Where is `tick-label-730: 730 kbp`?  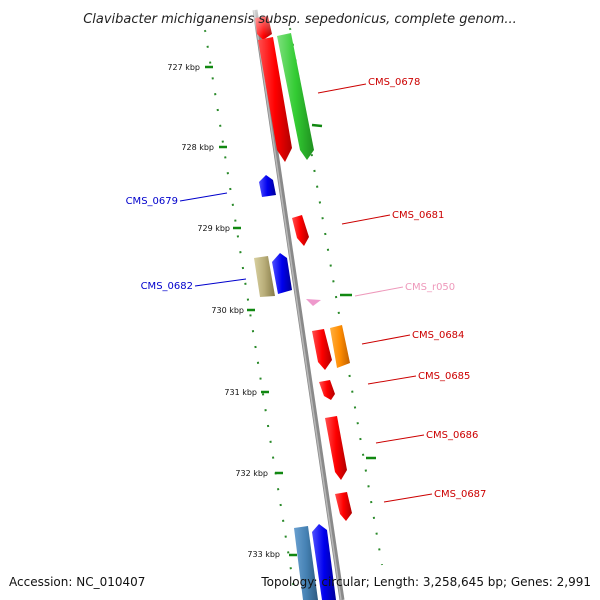
tick-label-730: 730 kbp is located at coordinates (227, 310).